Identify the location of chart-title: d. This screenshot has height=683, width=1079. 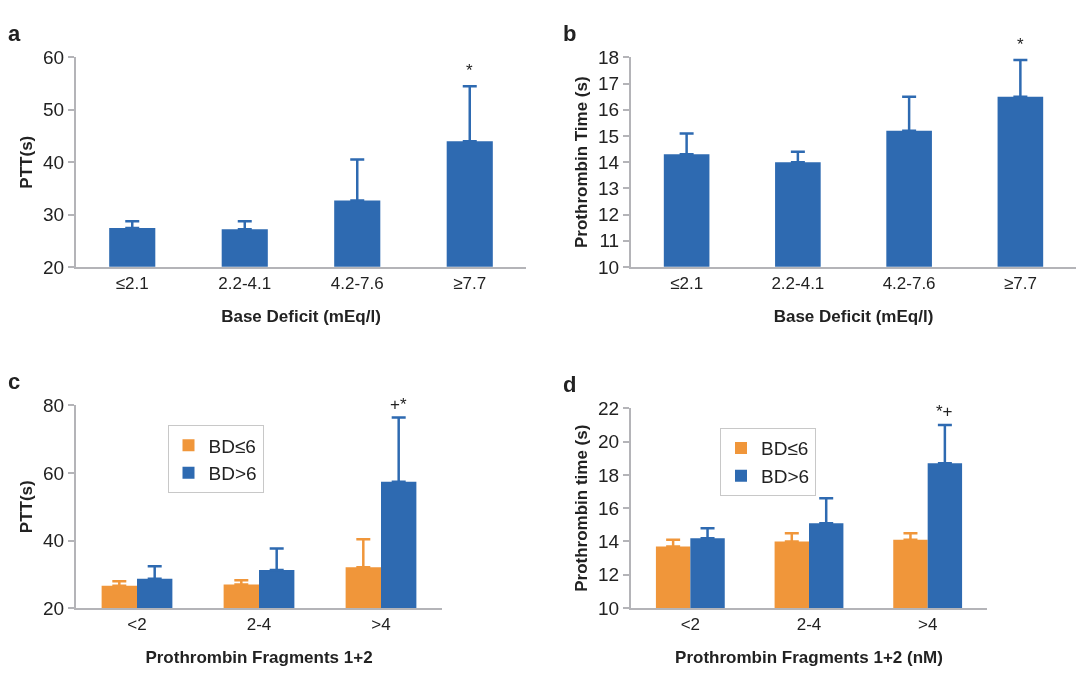
(570, 384).